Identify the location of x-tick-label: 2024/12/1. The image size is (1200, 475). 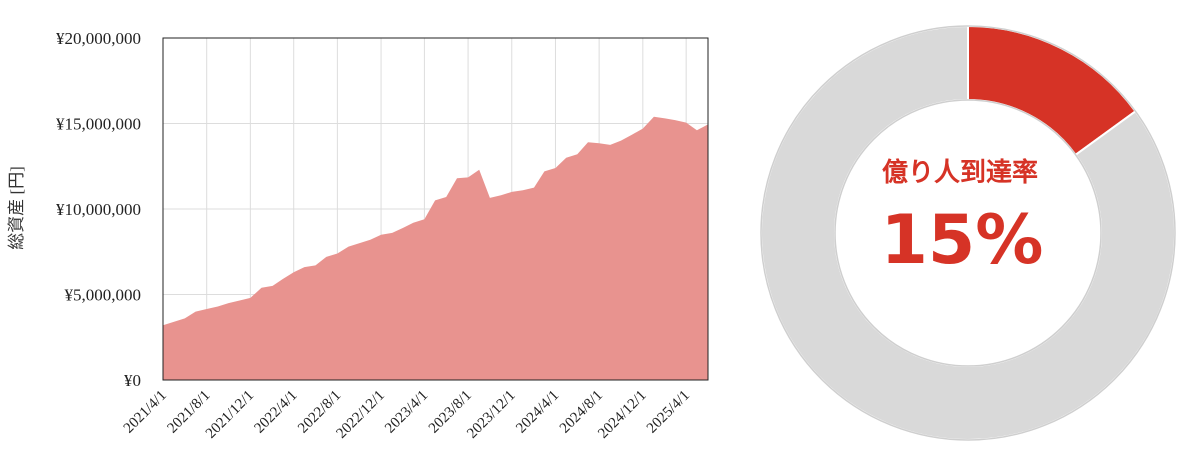
(622, 415).